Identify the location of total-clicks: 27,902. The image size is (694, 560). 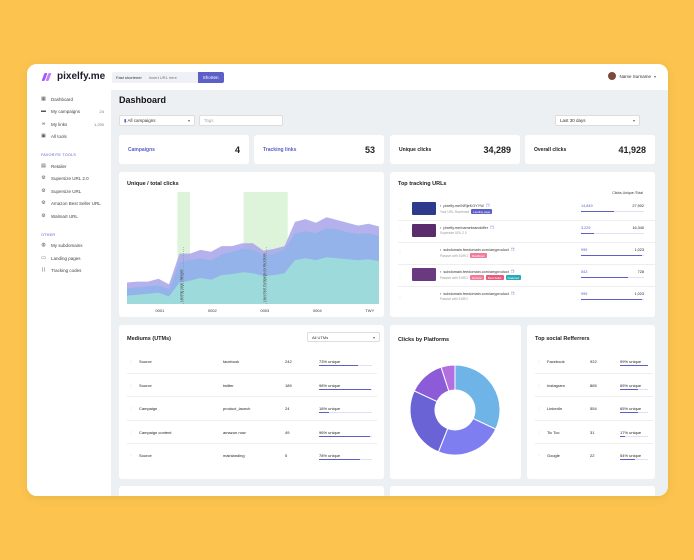
(638, 206).